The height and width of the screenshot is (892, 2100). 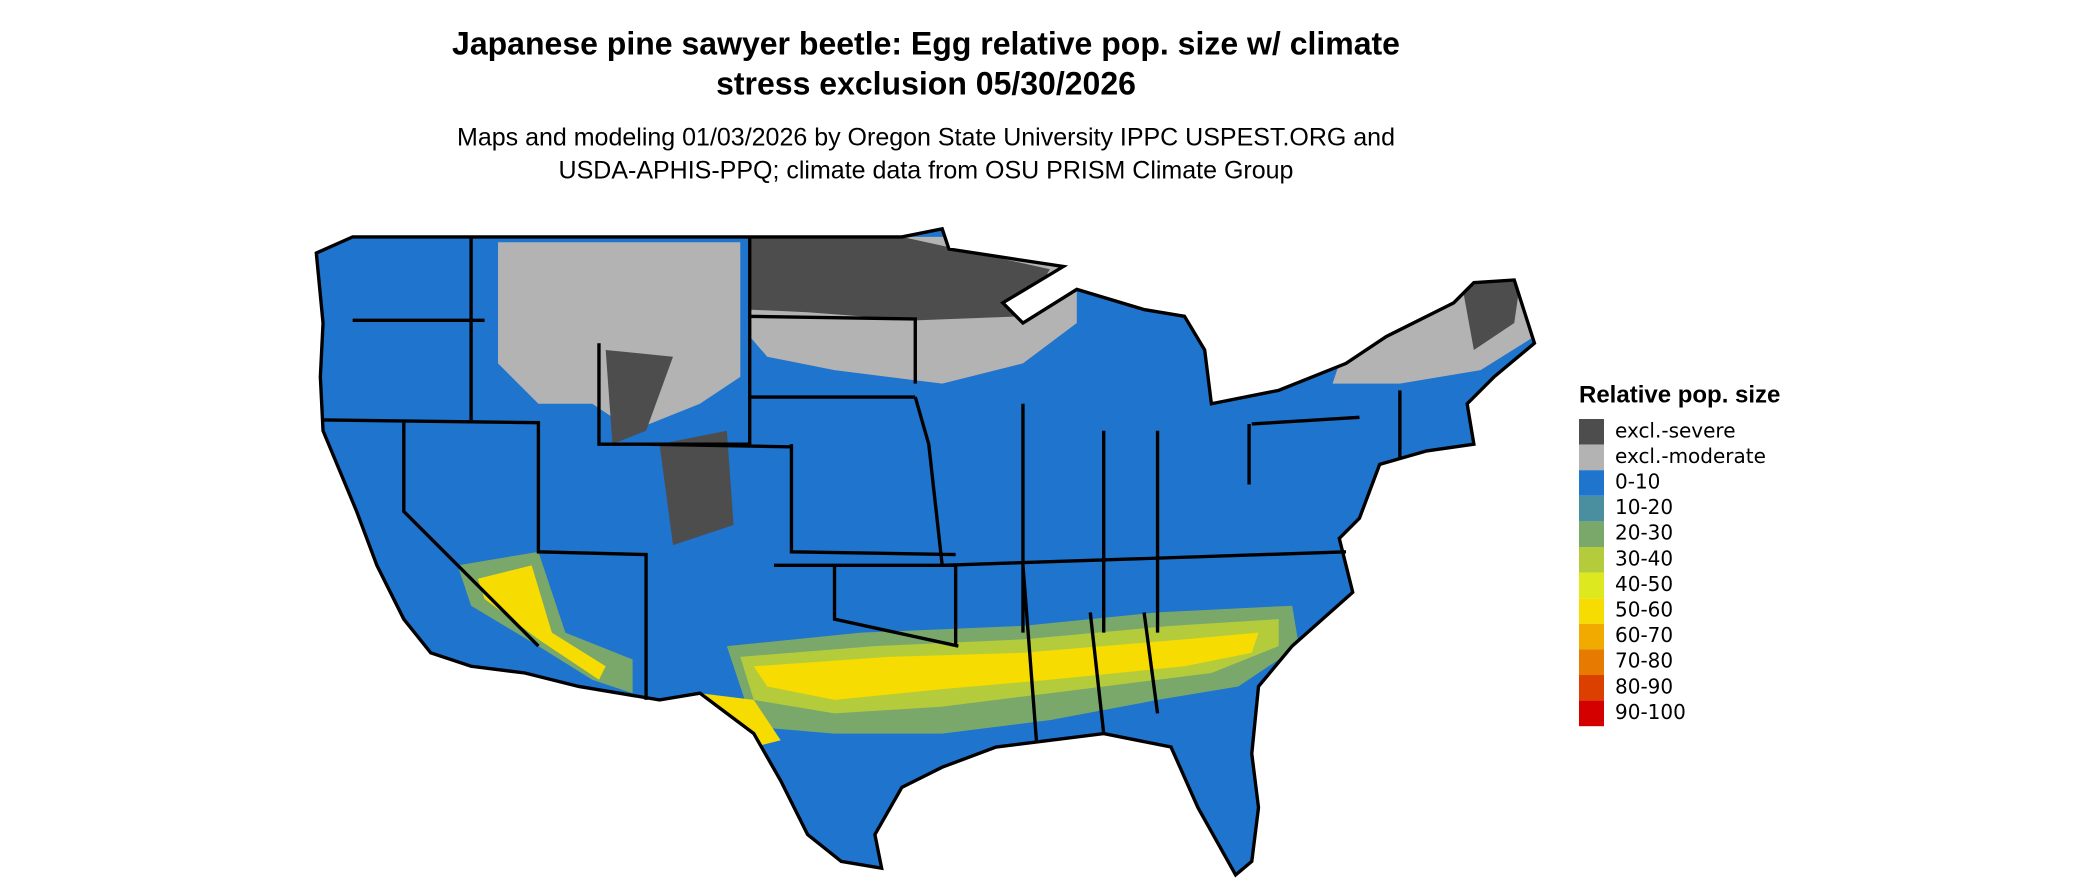 What do you see at coordinates (926, 83) in the screenshot?
I see `title-line: stress exclusion 05/30/2026` at bounding box center [926, 83].